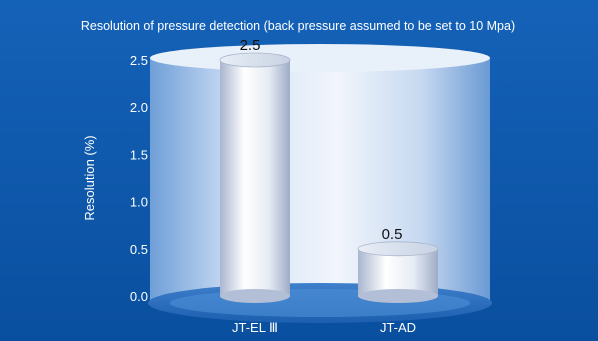  I want to click on y-tick-label: 0.0, so click(139, 296).